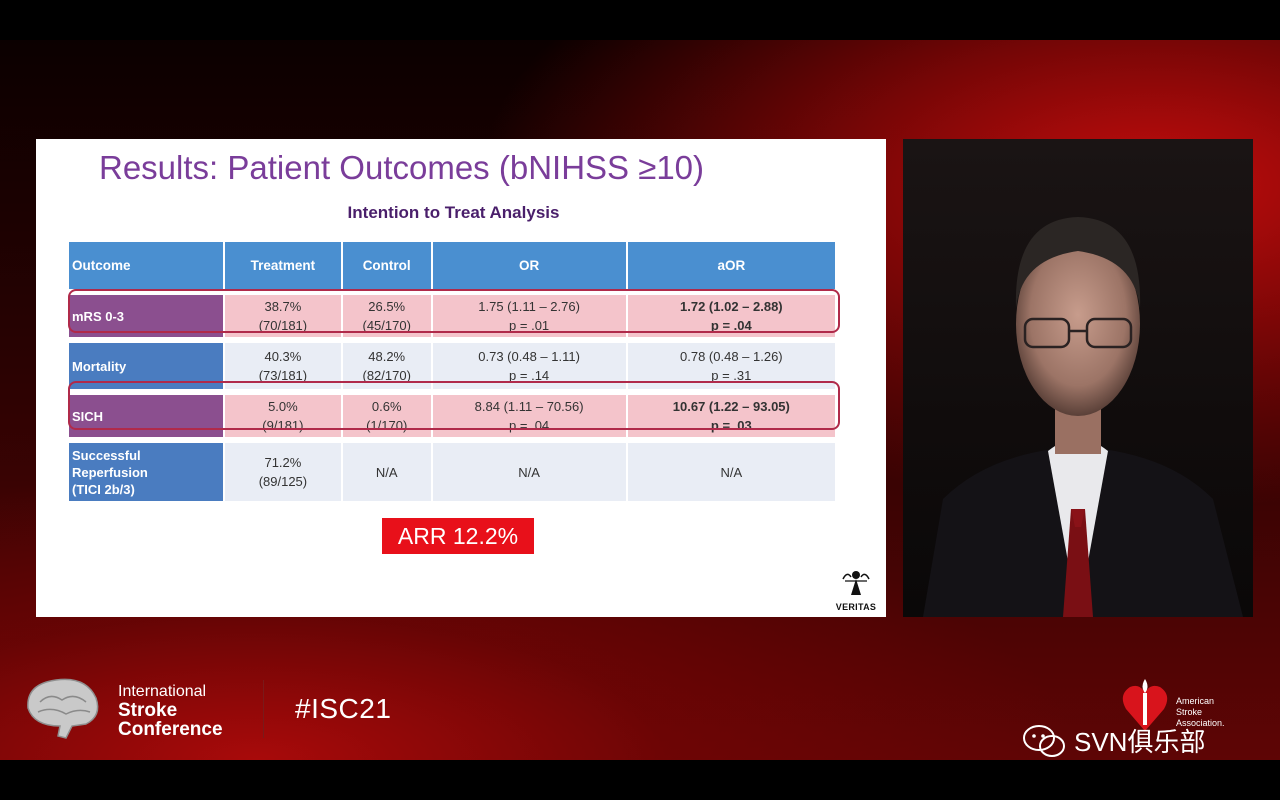  I want to click on column-header: OR, so click(529, 265).